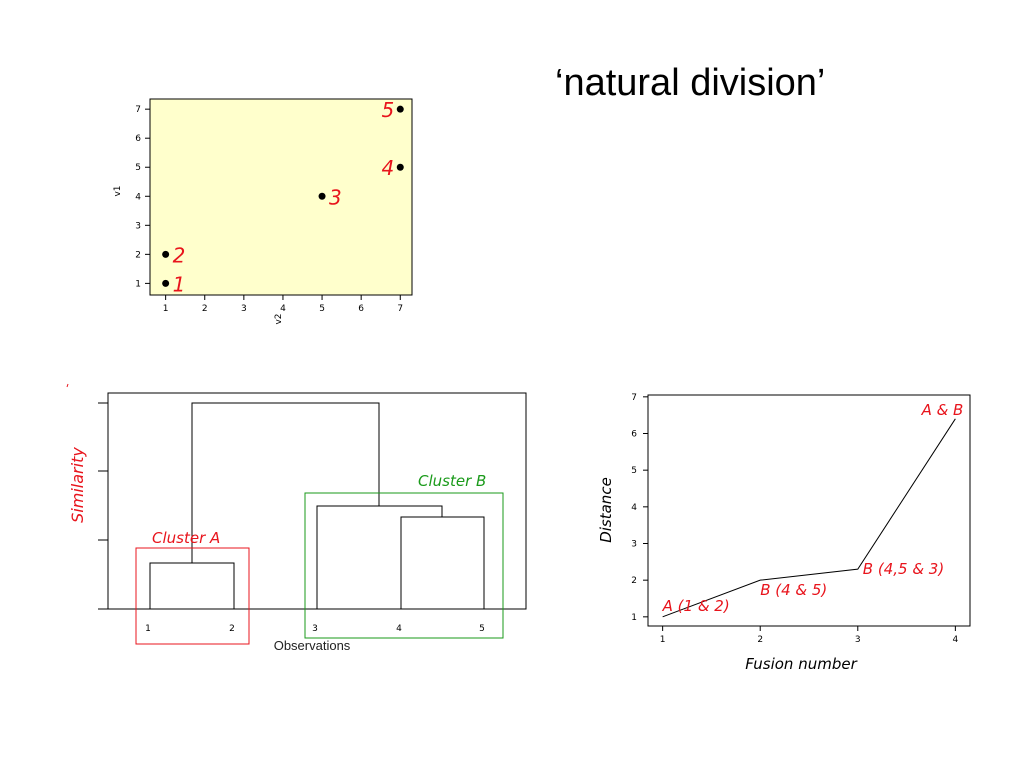 The image size is (1024, 768). What do you see at coordinates (279, 318) in the screenshot?
I see `scatter-x-axis-label: v2` at bounding box center [279, 318].